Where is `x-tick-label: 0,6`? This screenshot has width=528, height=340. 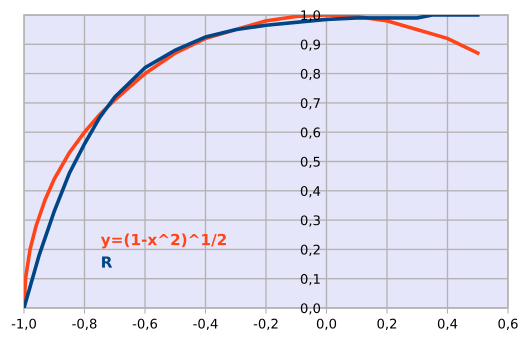
x-tick-label: 0,6 is located at coordinates (508, 324).